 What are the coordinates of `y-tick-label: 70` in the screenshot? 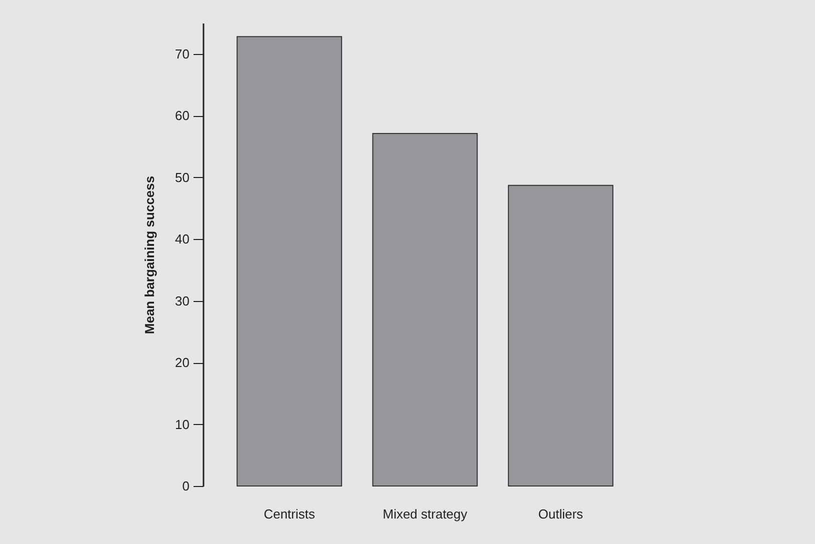 It's located at (182, 54).